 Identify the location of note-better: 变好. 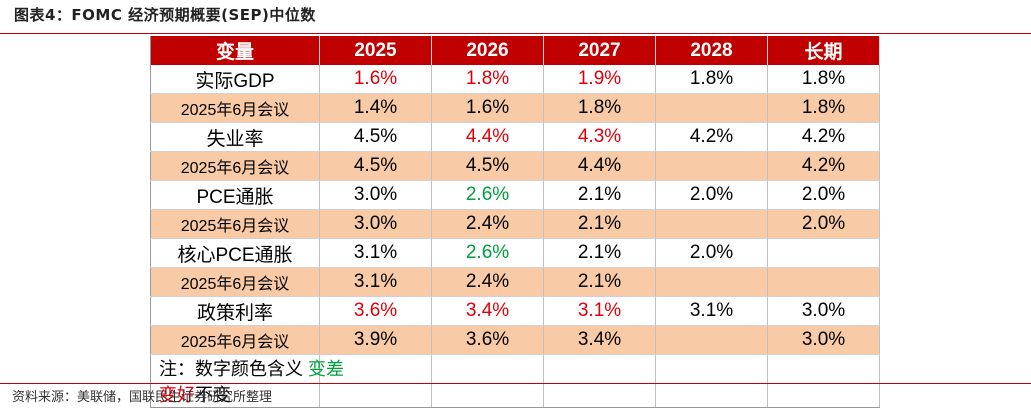
(177, 395).